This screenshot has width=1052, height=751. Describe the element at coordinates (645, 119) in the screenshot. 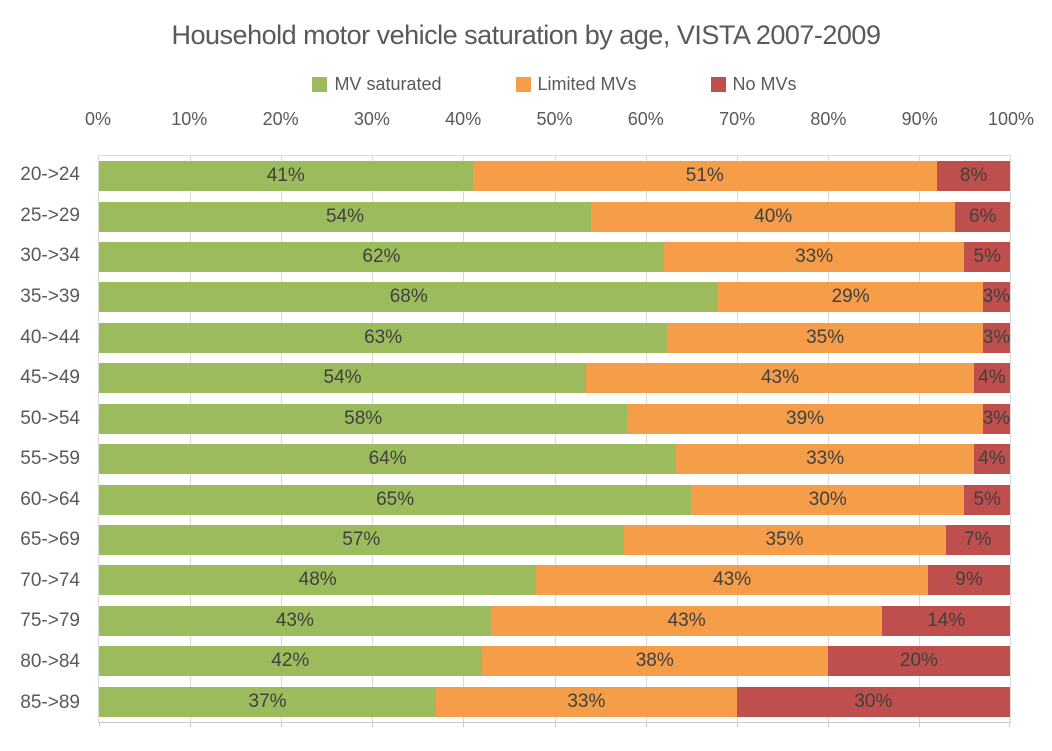

I see `x-tick-label: 60%` at that location.